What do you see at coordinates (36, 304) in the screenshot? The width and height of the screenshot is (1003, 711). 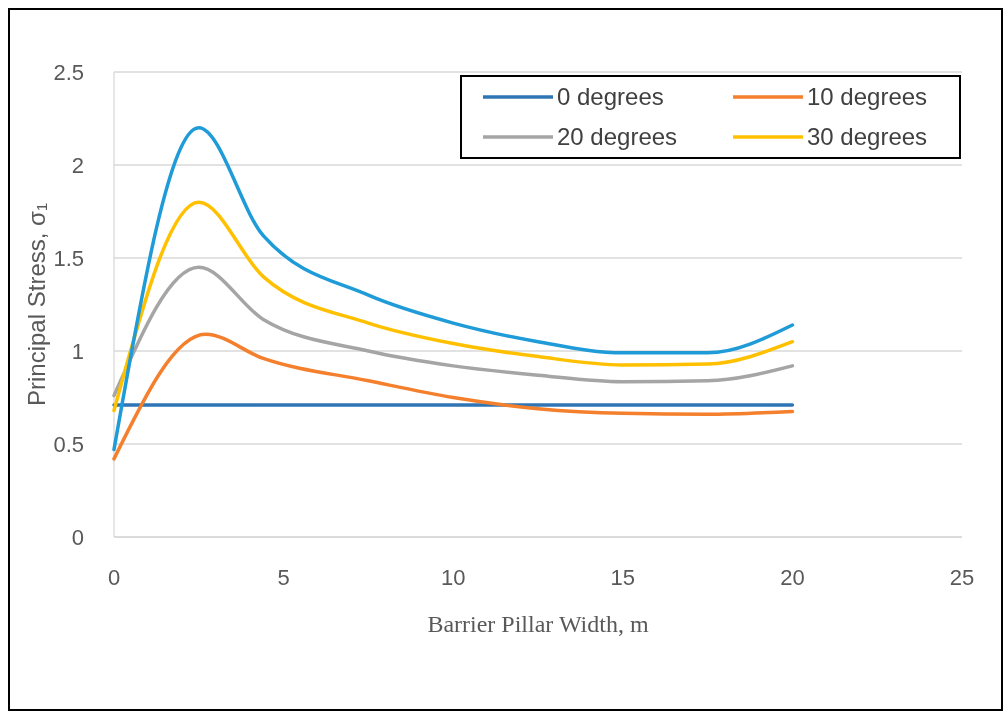 I see `y-axis-title: Principal Stress, σ₁` at bounding box center [36, 304].